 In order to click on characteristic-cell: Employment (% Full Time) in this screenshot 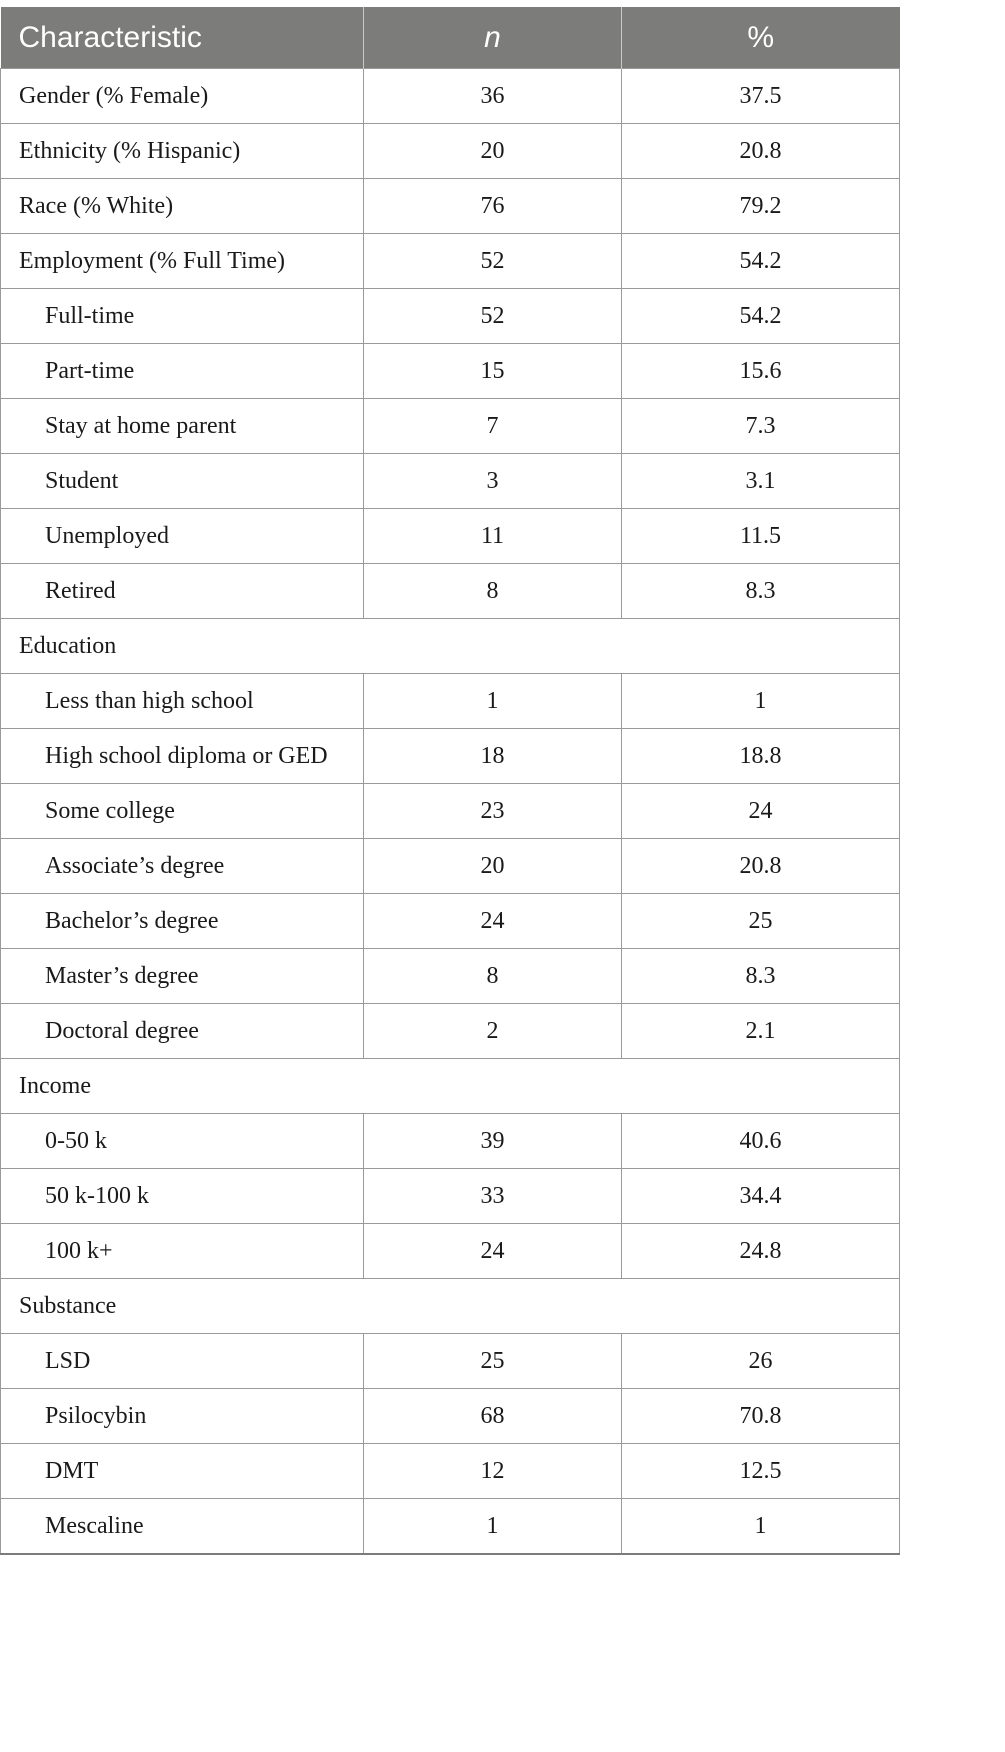, I will do `click(182, 261)`.